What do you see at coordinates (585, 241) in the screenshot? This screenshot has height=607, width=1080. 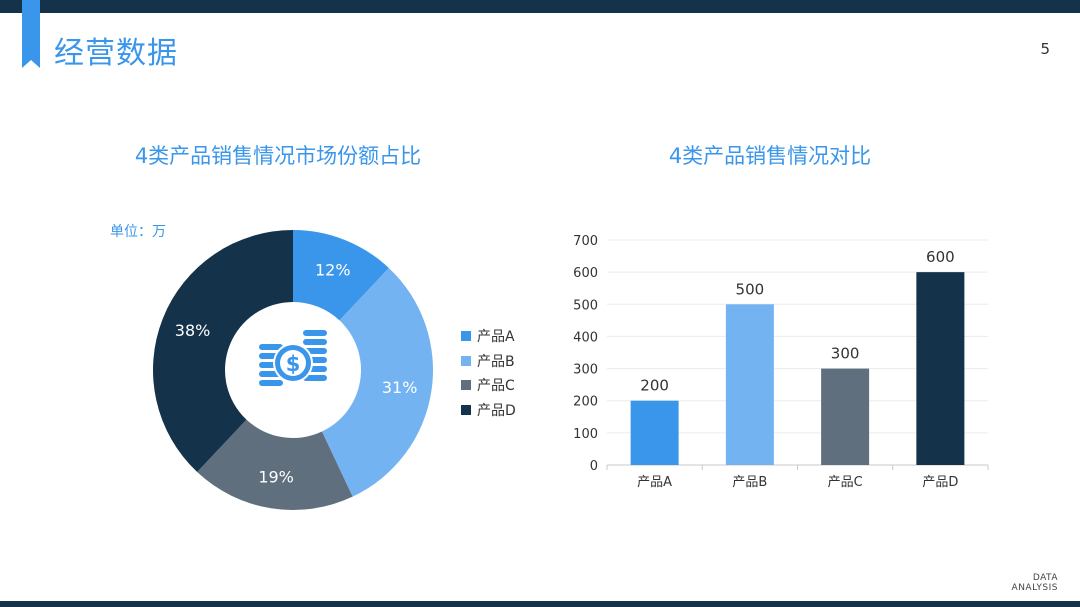 I see `y-tick-label: 700` at bounding box center [585, 241].